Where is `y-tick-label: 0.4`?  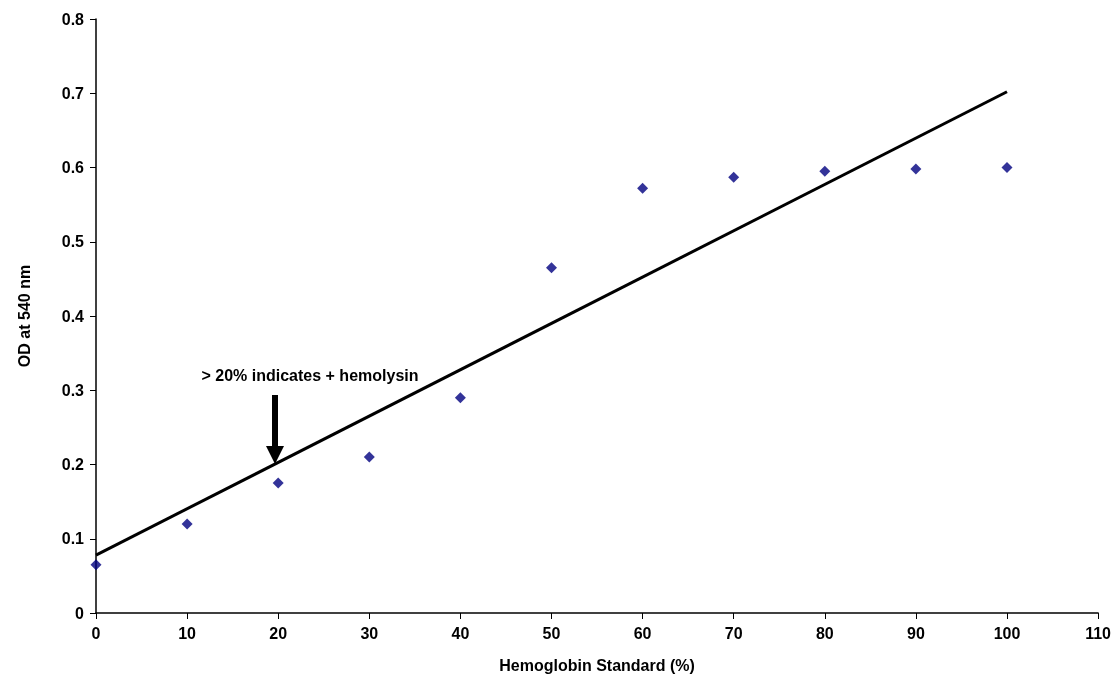
y-tick-label: 0.4 is located at coordinates (73, 316).